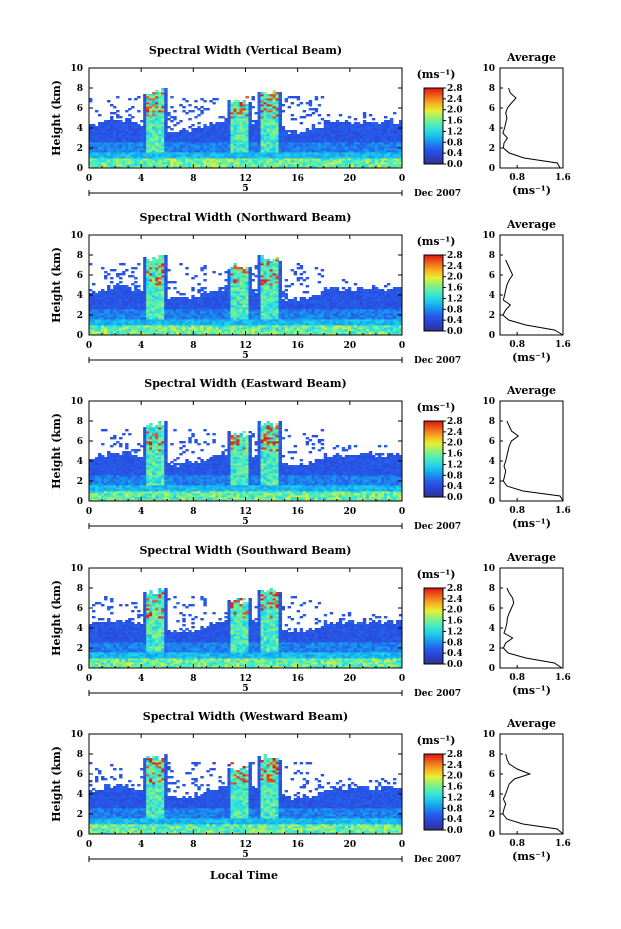 The width and height of the screenshot is (621, 929). Describe the element at coordinates (245, 550) in the screenshot. I see `panel-title: Spectral Width (Southward Beam)` at that location.